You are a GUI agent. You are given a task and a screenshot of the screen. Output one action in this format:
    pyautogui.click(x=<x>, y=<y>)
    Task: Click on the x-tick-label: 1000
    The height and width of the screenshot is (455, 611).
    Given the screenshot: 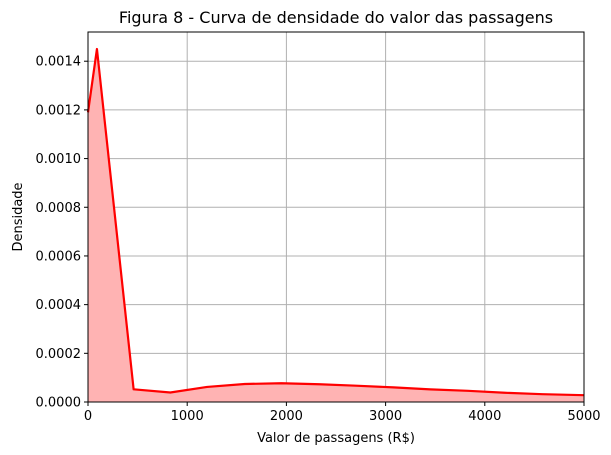 What is the action you would take?
    pyautogui.click(x=187, y=416)
    